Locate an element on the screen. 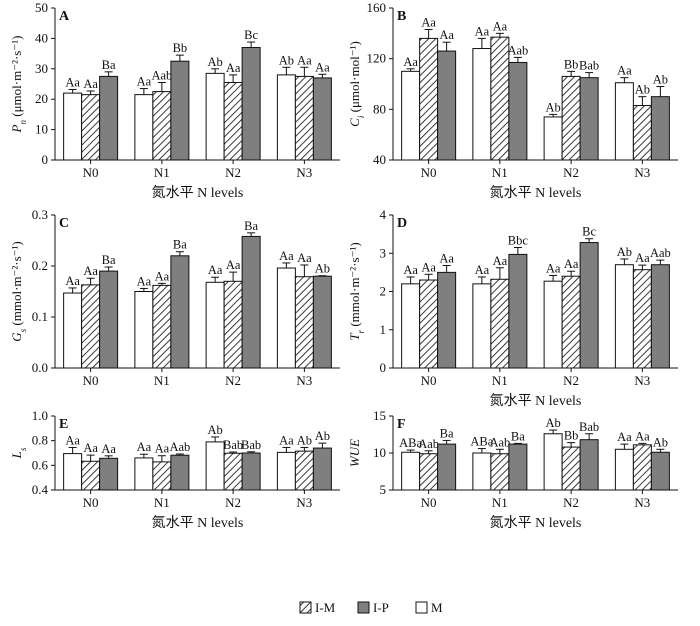  x-tick-label: N2 is located at coordinates (571, 172).